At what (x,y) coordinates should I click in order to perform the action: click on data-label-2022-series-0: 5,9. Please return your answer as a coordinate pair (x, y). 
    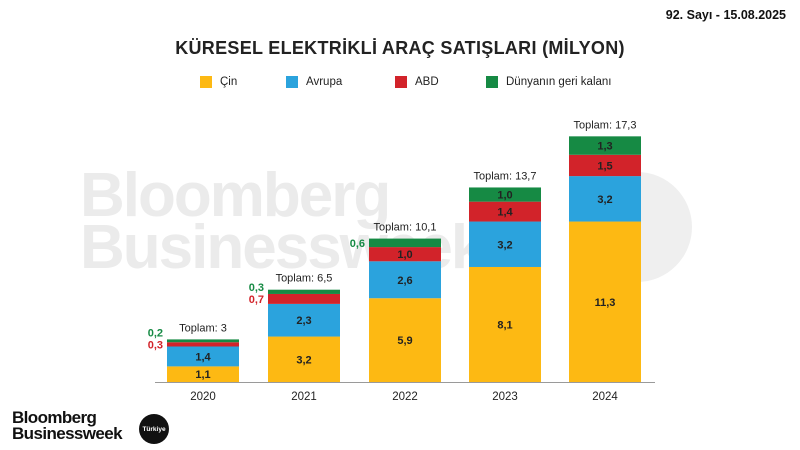
    Looking at the image, I should click on (404, 341).